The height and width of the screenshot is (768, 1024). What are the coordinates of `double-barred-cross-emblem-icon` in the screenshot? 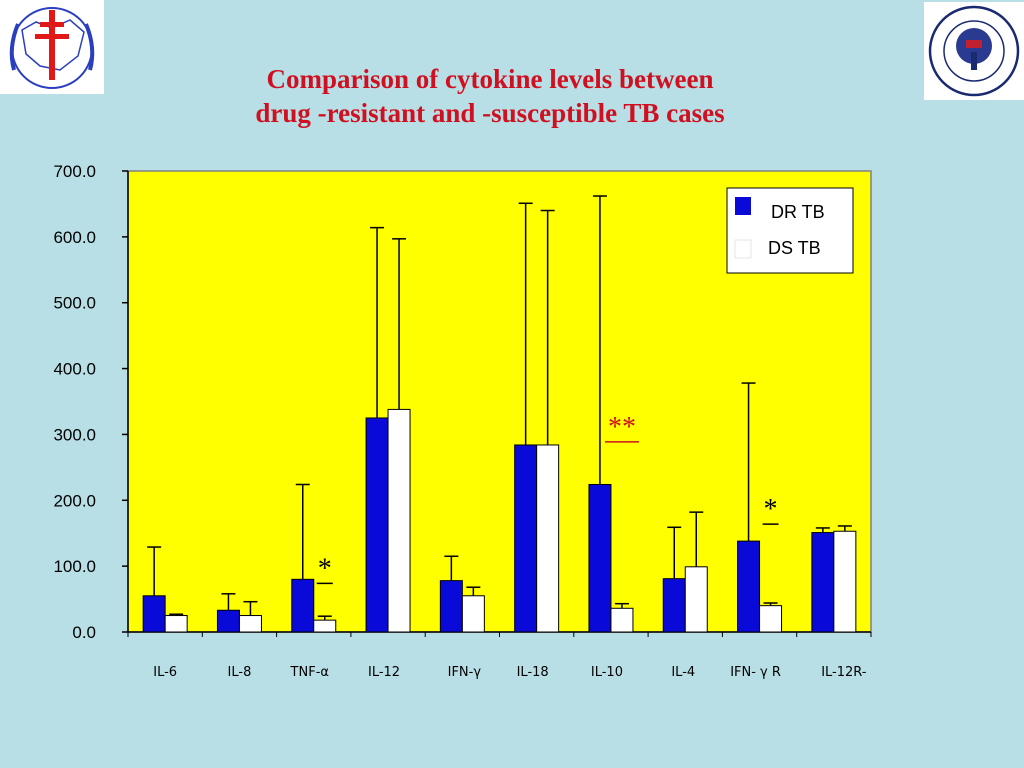 It's located at (52, 47).